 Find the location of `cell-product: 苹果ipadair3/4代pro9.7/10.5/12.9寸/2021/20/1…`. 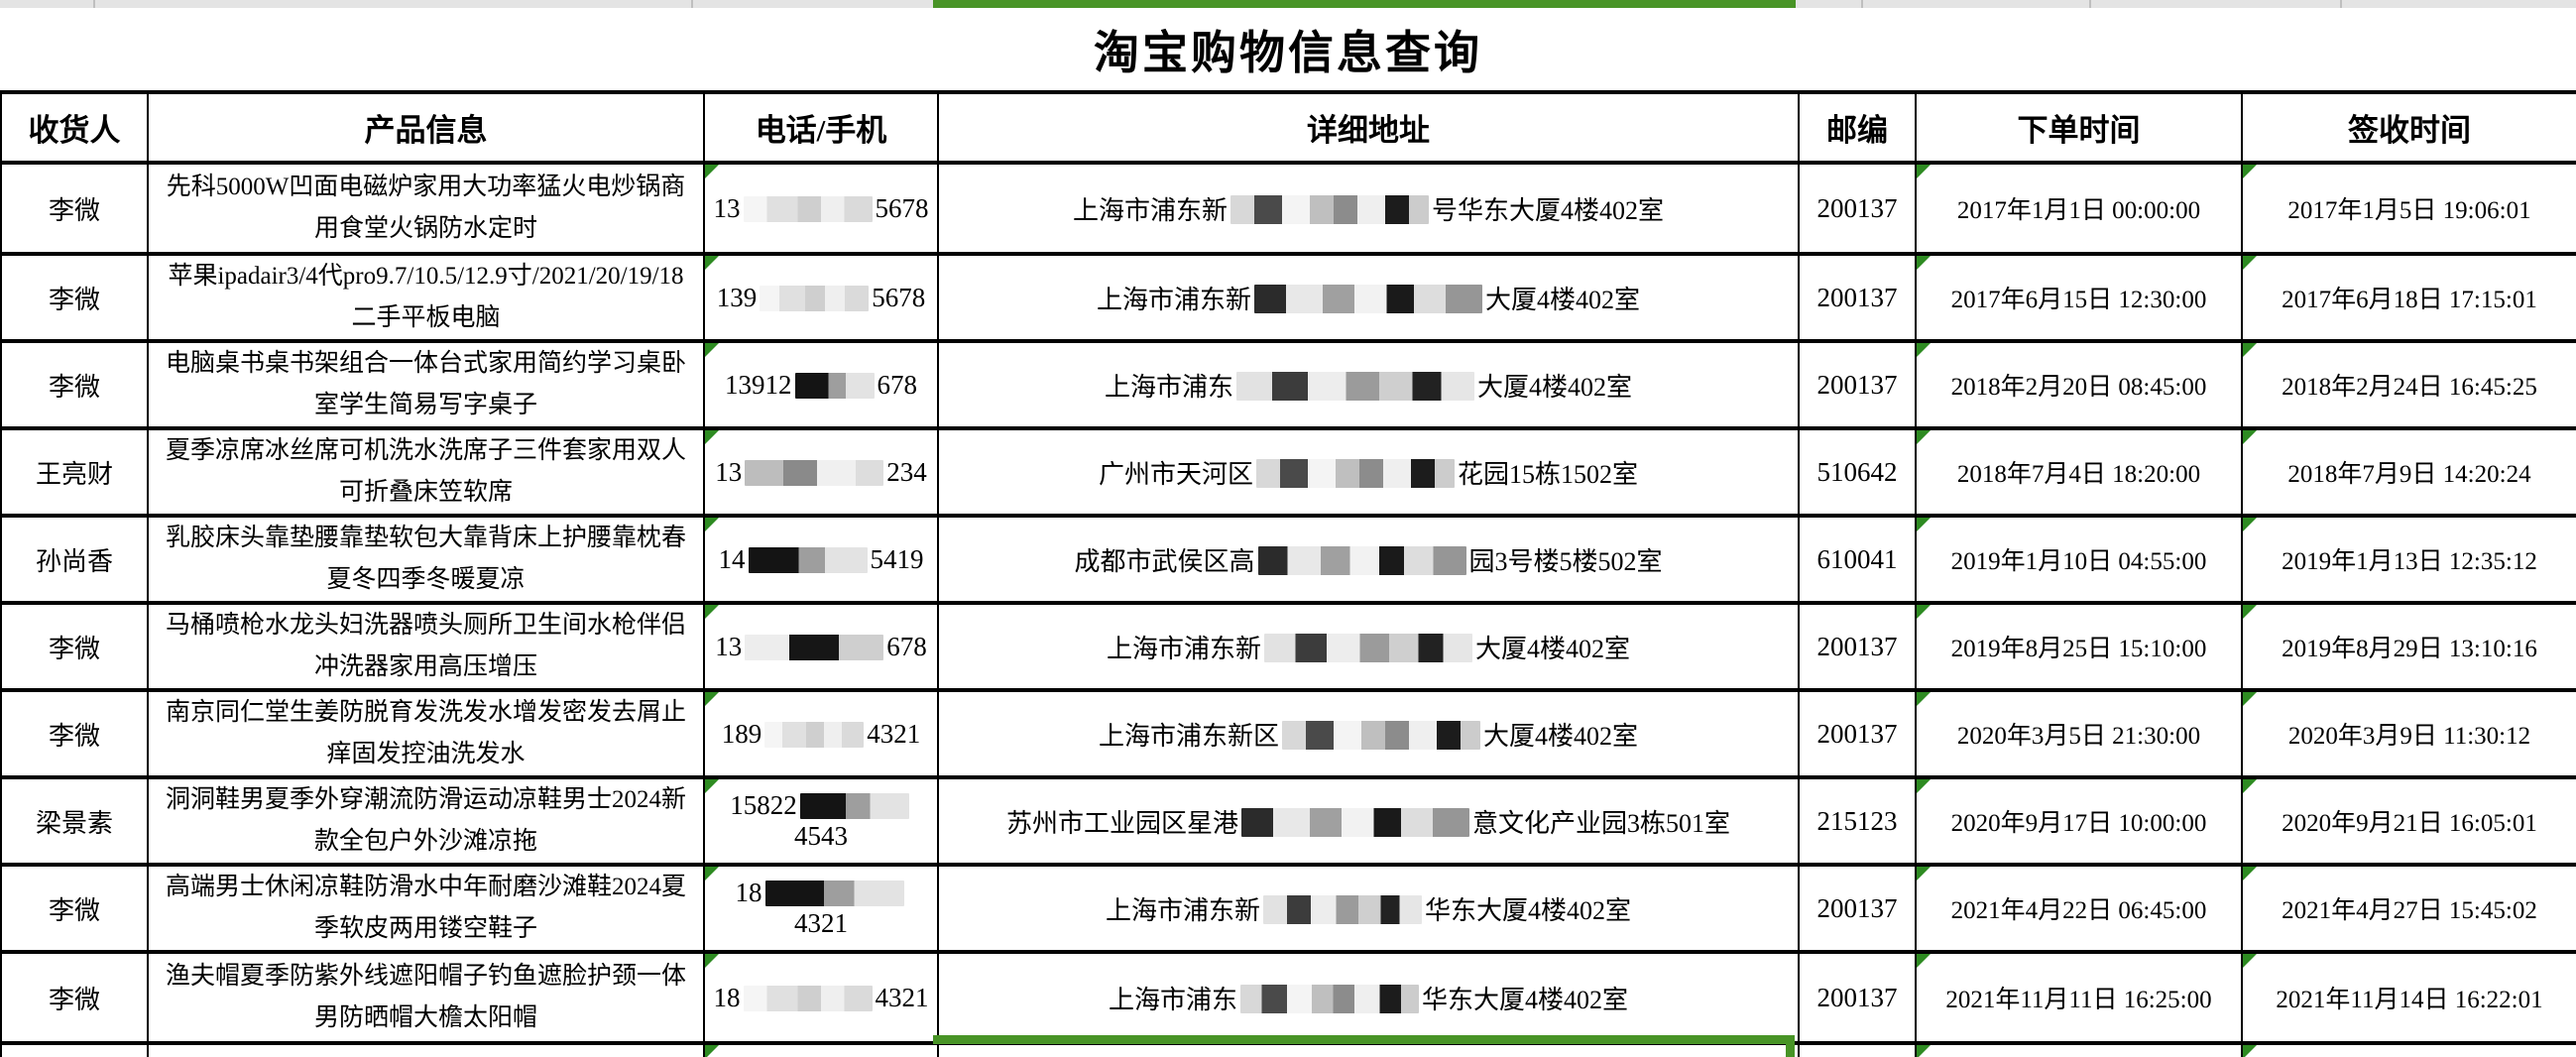

cell-product: 苹果ipadair3/4代pro9.7/10.5/12.9寸/2021/20/1… is located at coordinates (426, 297).